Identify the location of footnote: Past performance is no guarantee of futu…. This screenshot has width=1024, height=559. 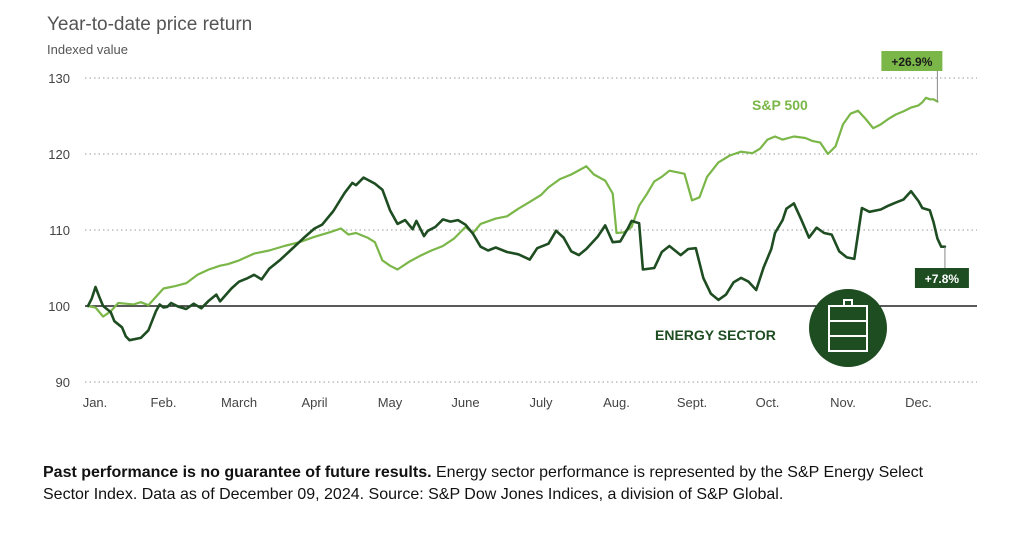
(508, 484).